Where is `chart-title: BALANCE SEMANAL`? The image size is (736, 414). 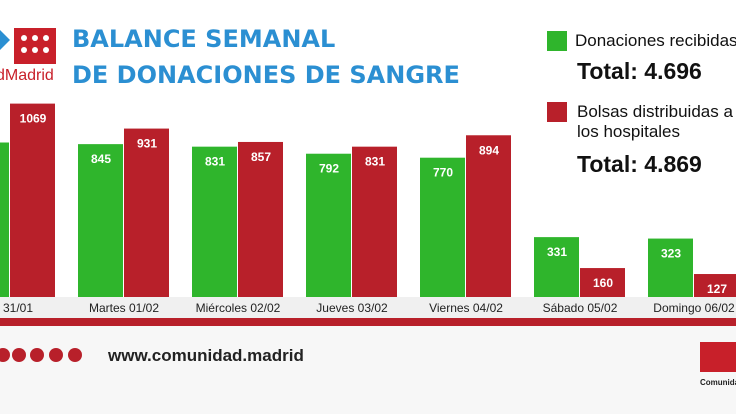
chart-title: BALANCE SEMANAL is located at coordinates (203, 39).